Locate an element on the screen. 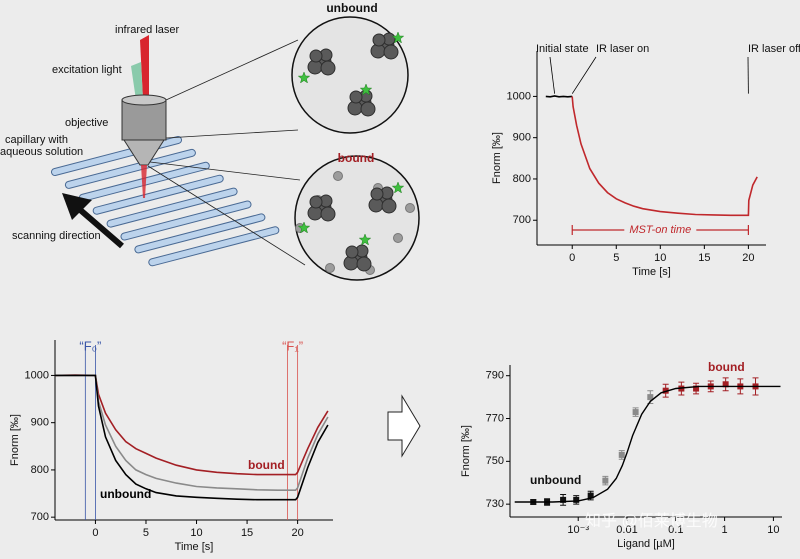  diagram-label: scanning direction is located at coordinates (56, 236).